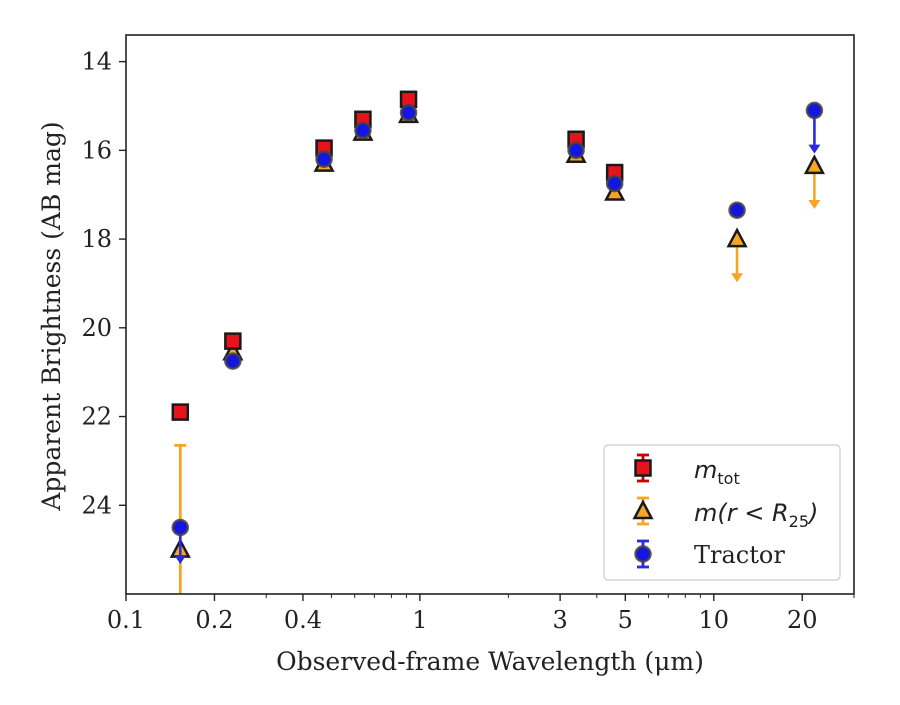 The width and height of the screenshot is (900, 705). I want to click on x-tick-label: 20, so click(802, 620).